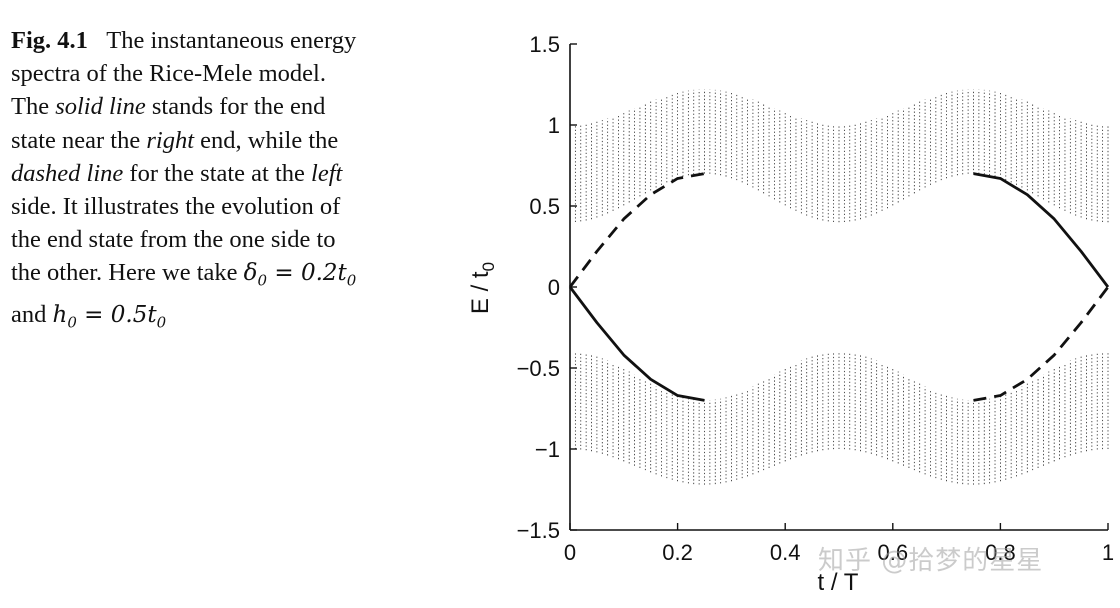 This screenshot has width=1120, height=608. I want to click on x-tick-label: 0, so click(570, 552).